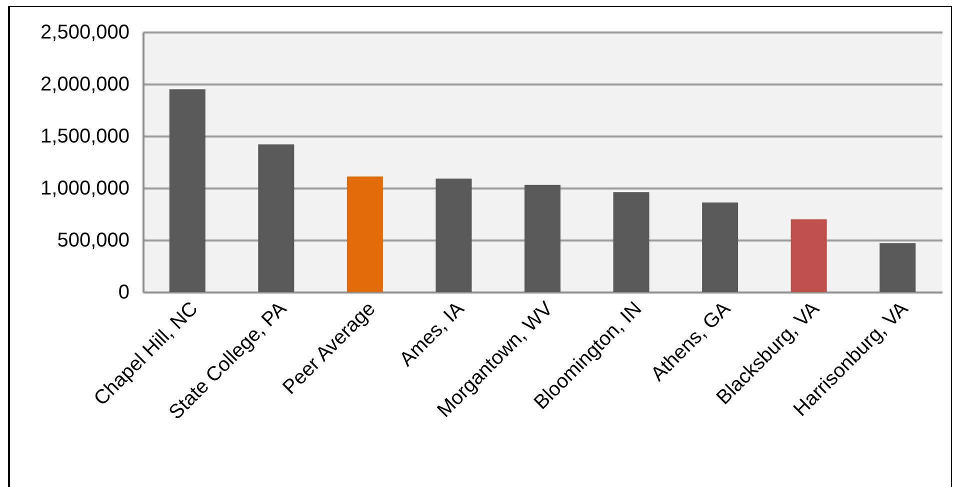 This screenshot has width=954, height=487. What do you see at coordinates (85, 85) in the screenshot?
I see `y-tick-label: 2,000,000` at bounding box center [85, 85].